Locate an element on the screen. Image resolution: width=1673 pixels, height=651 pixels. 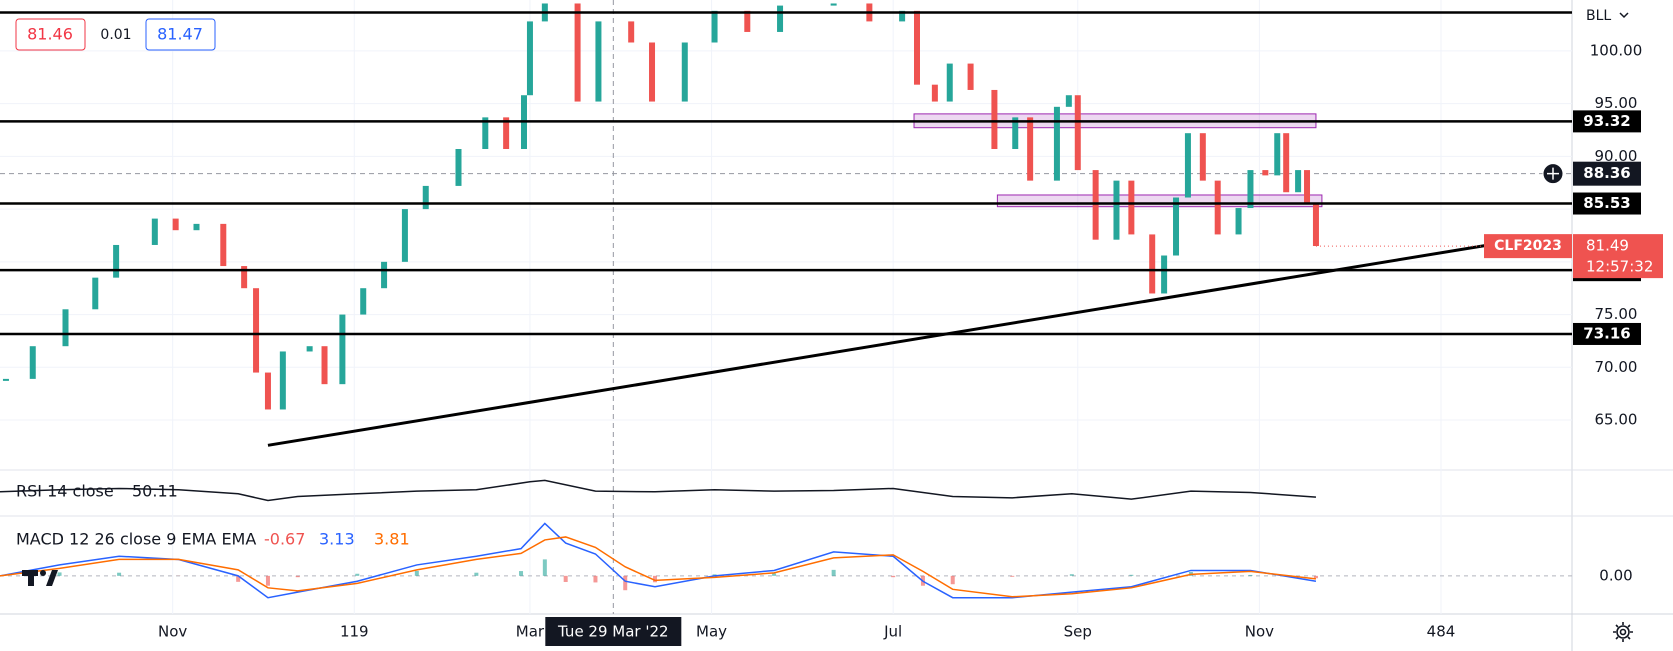
symbol-box is located at coordinates (1528, 246).